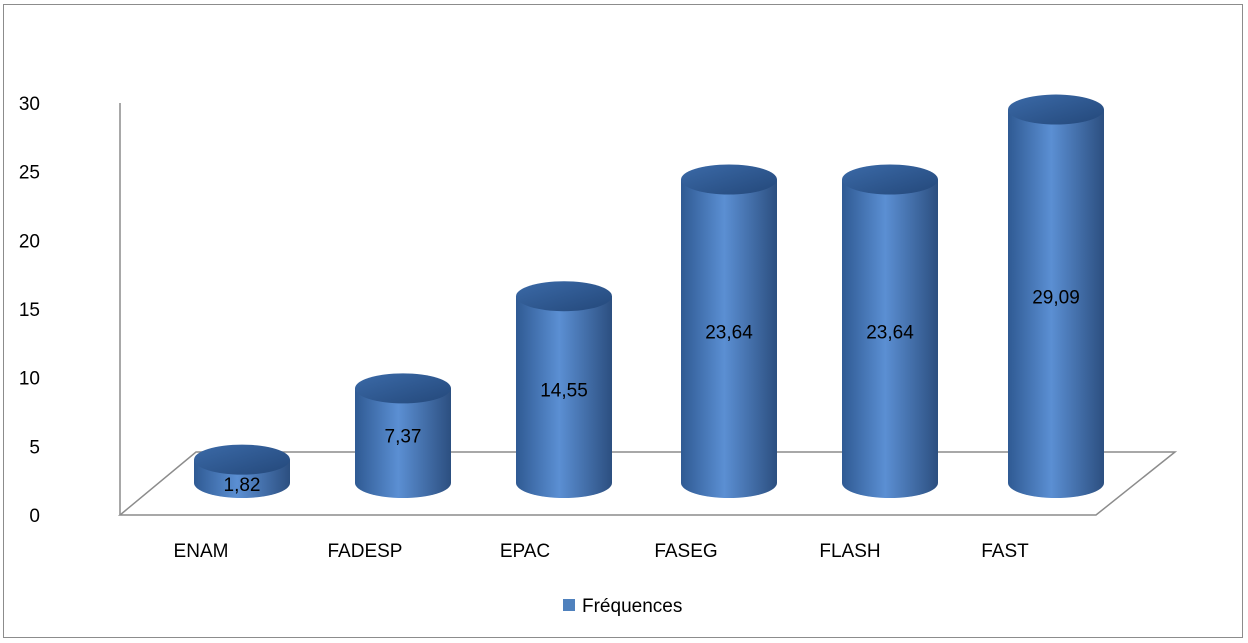 The height and width of the screenshot is (643, 1248). Describe the element at coordinates (647, 483) in the screenshot. I see `floor-outline` at that location.